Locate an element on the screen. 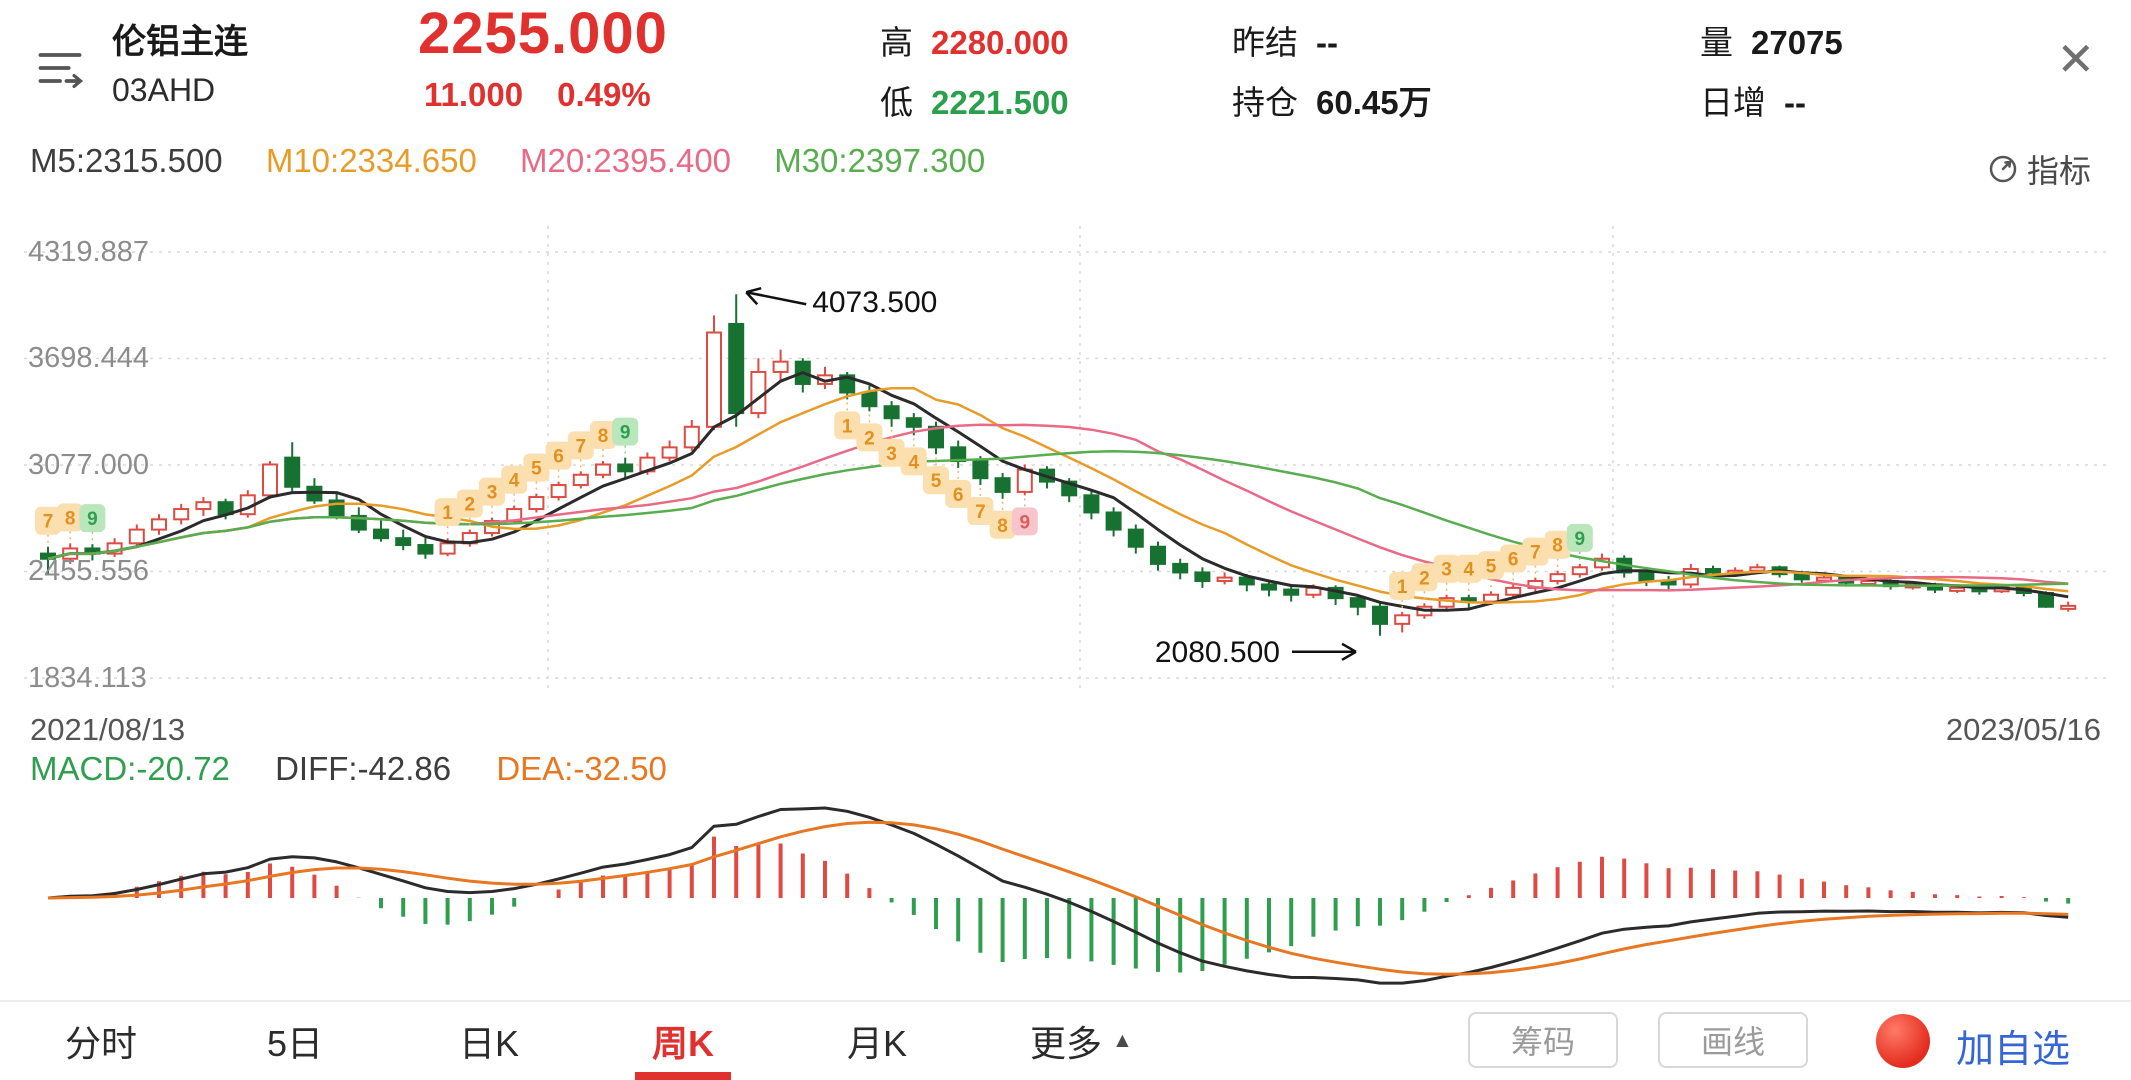 The height and width of the screenshot is (1080, 2131). day-increase-cell: 日增 -- is located at coordinates (1753, 100).